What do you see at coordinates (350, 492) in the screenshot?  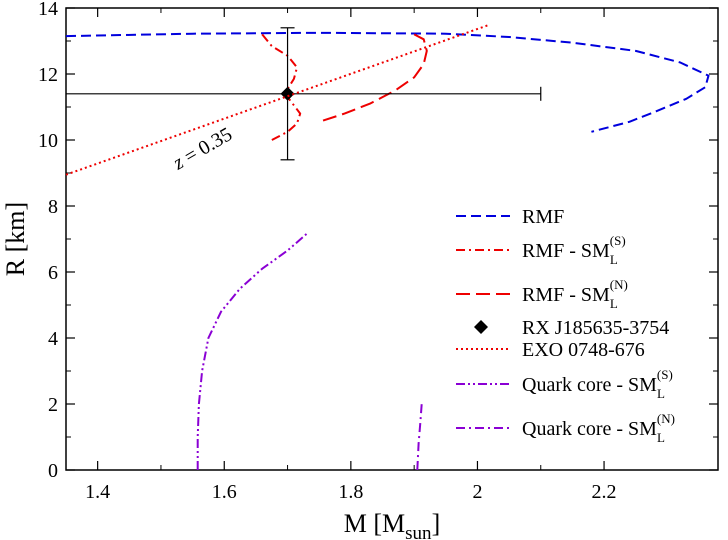 I see `x-tick-label: 1.8` at bounding box center [350, 492].